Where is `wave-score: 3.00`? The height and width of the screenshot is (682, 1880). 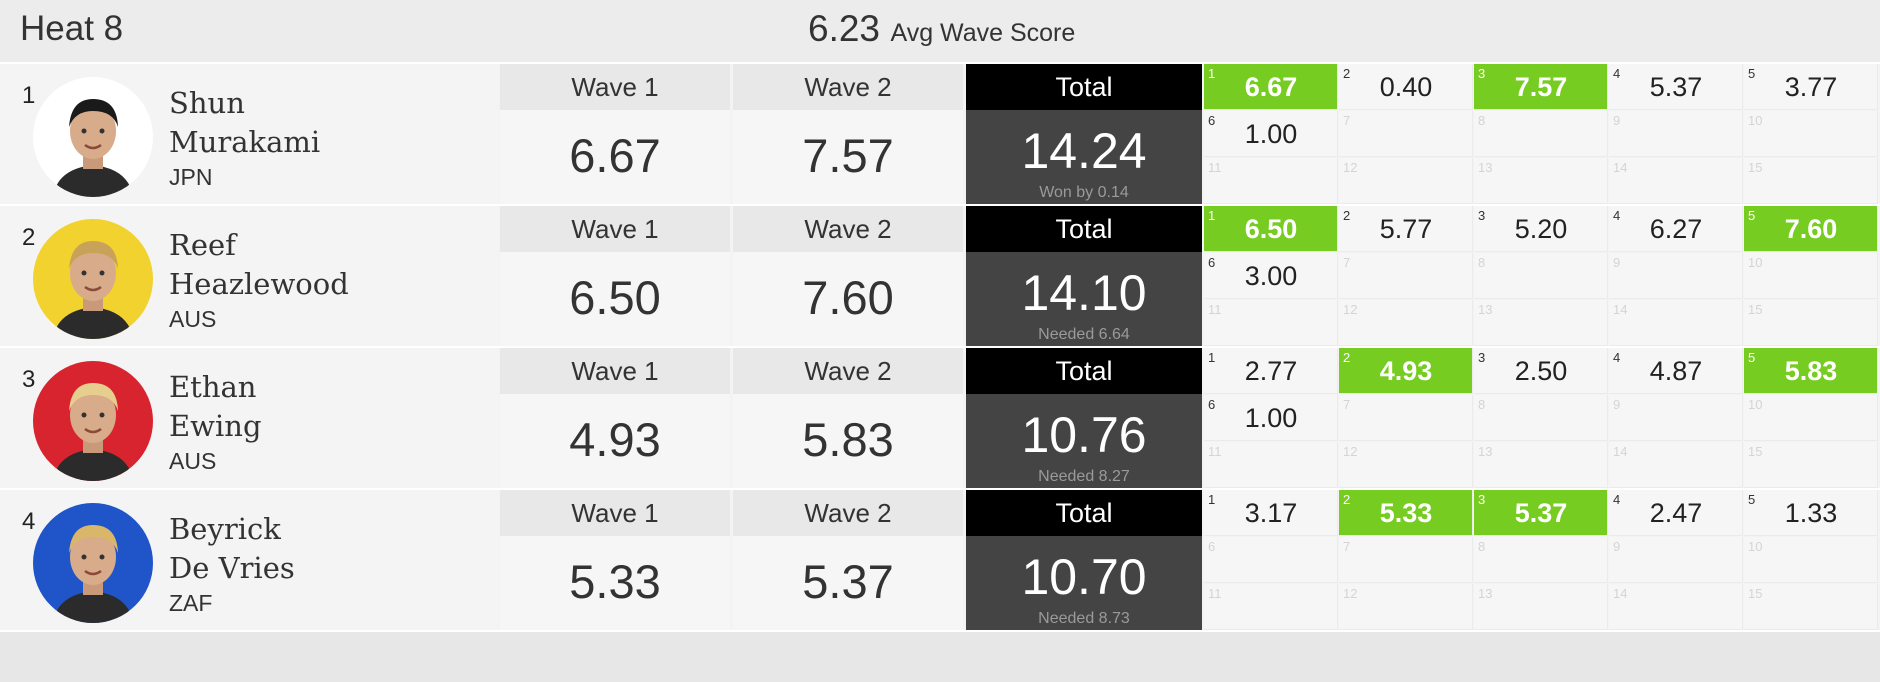 wave-score: 3.00 is located at coordinates (1271, 276).